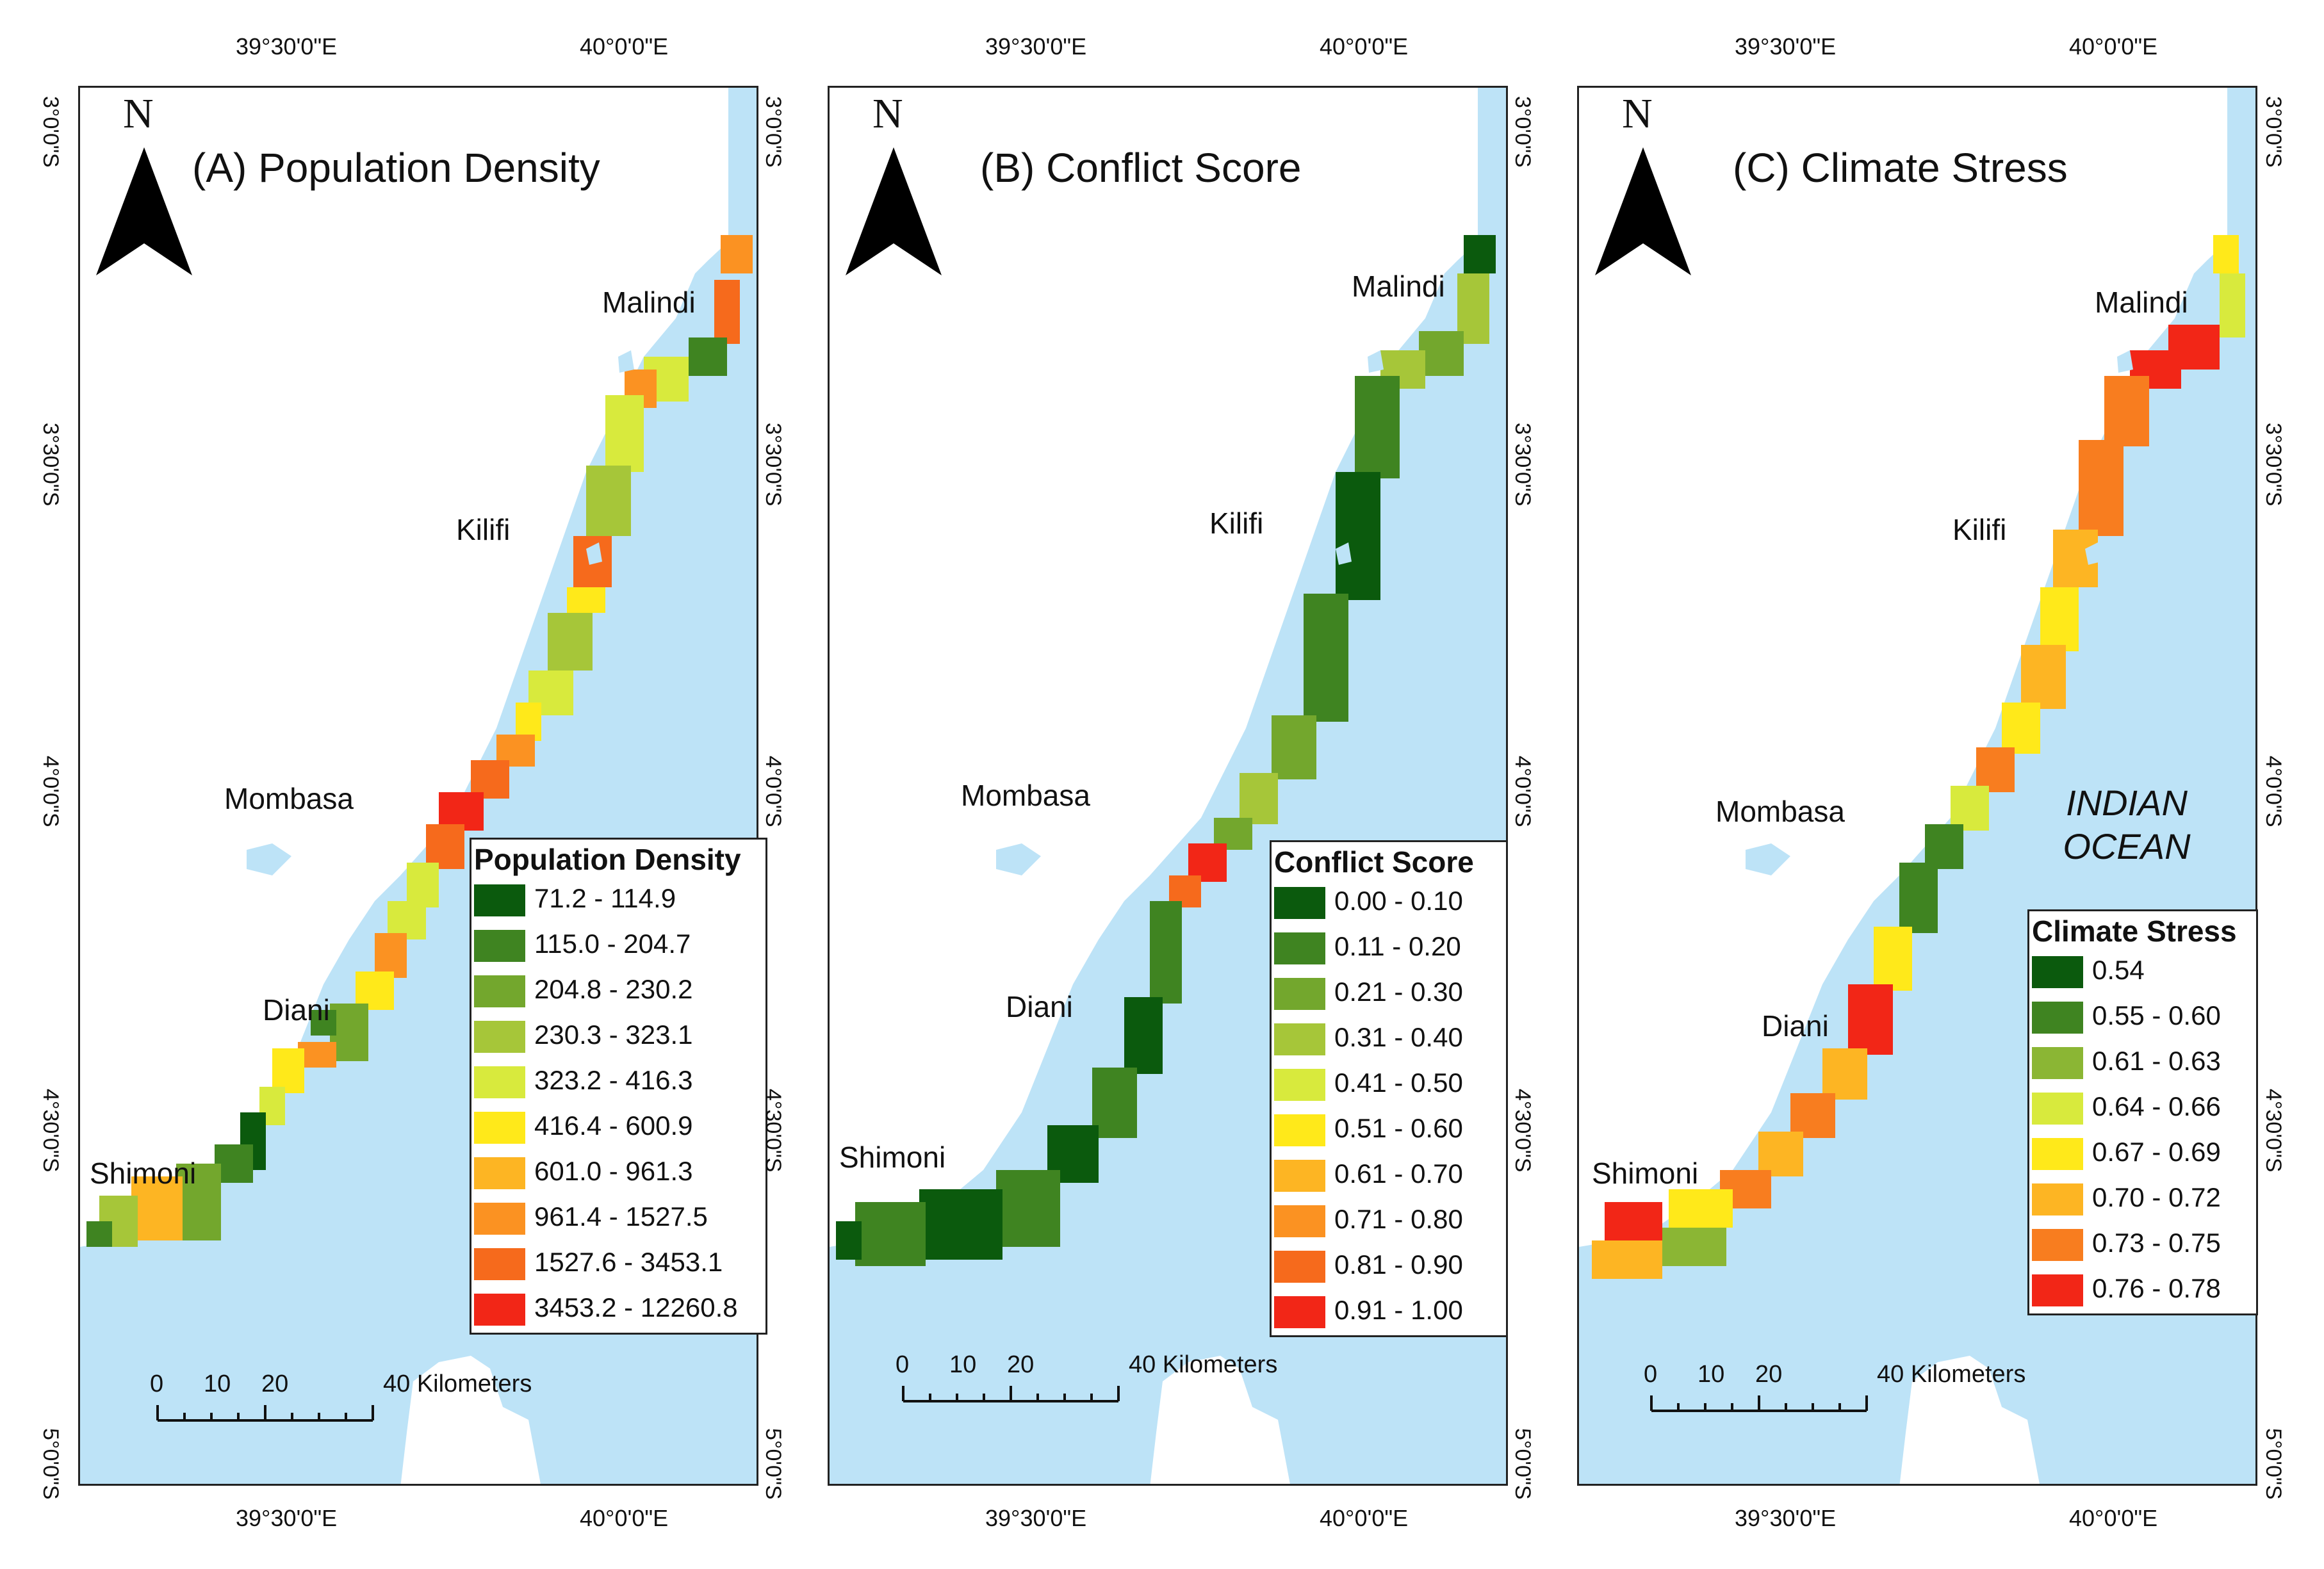  What do you see at coordinates (2126, 824) in the screenshot?
I see `ocean-label: INDIAN OCEAN` at bounding box center [2126, 824].